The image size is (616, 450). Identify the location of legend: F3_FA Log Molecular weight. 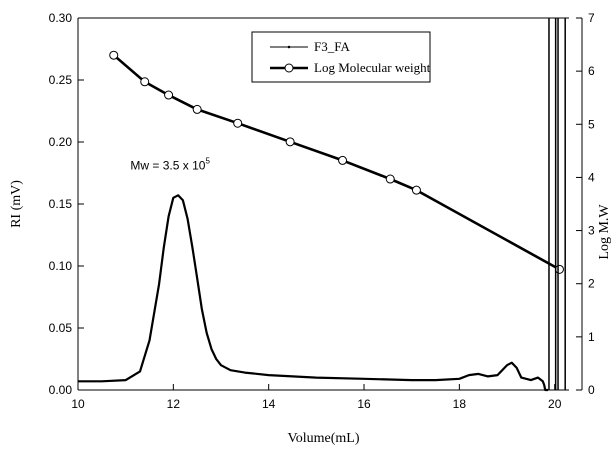
(341, 57).